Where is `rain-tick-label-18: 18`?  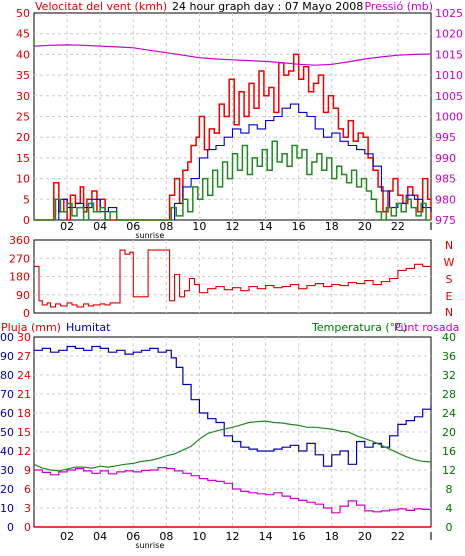
rain-tick-label-18: 18 is located at coordinates (24, 413).